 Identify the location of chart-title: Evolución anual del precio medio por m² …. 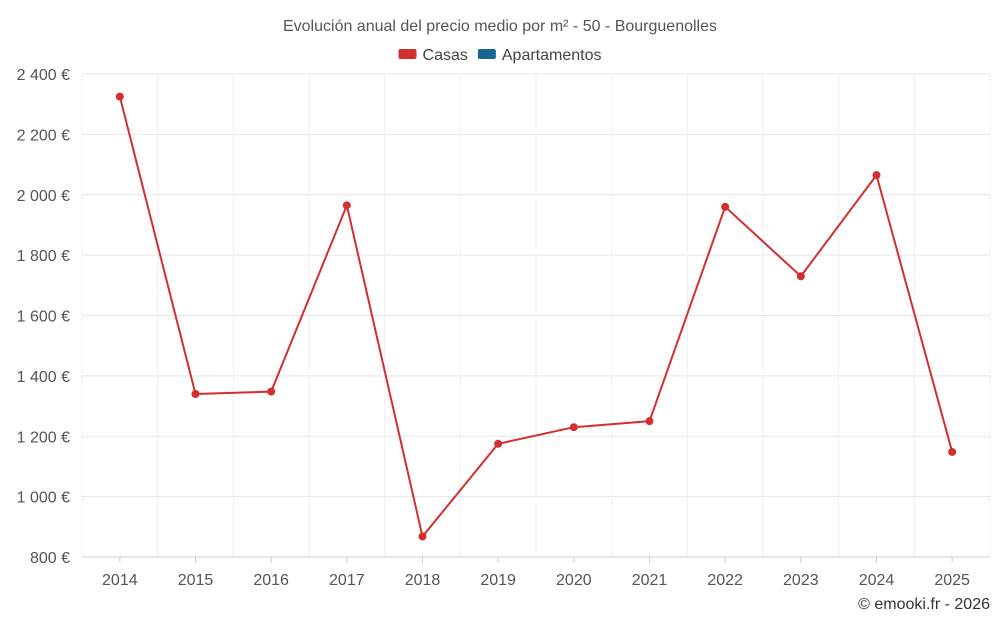
(500, 26).